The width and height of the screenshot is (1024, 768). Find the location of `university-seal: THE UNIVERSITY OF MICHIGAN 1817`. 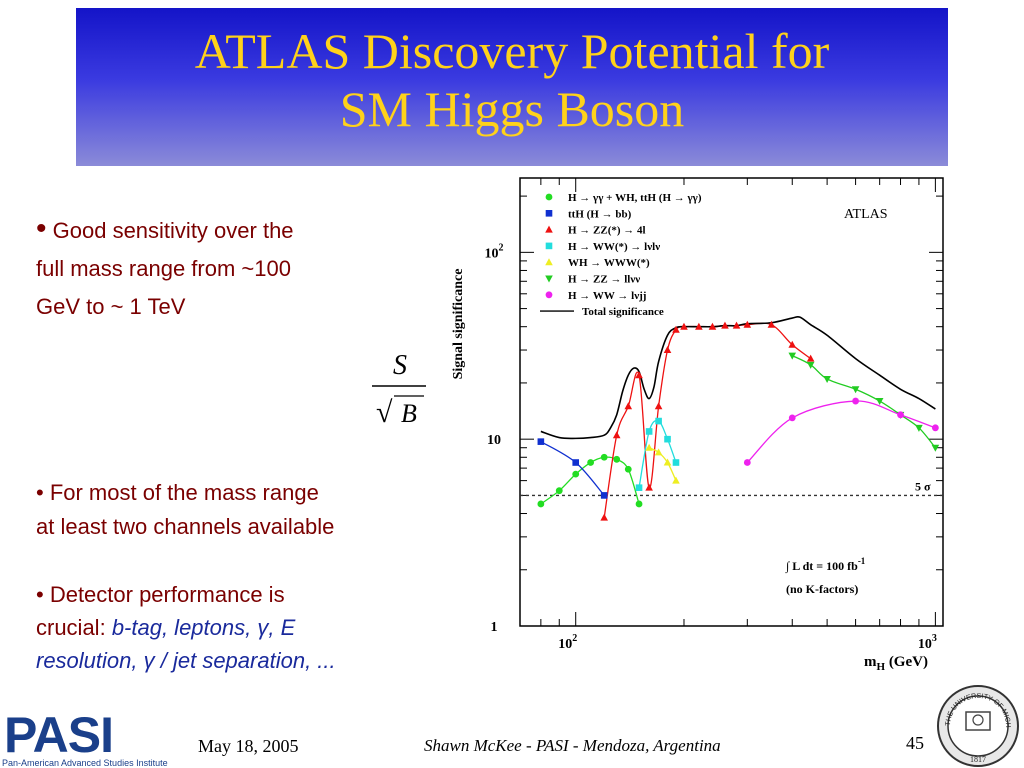

university-seal: THE UNIVERSITY OF MICHIGAN 1817 is located at coordinates (977, 725).